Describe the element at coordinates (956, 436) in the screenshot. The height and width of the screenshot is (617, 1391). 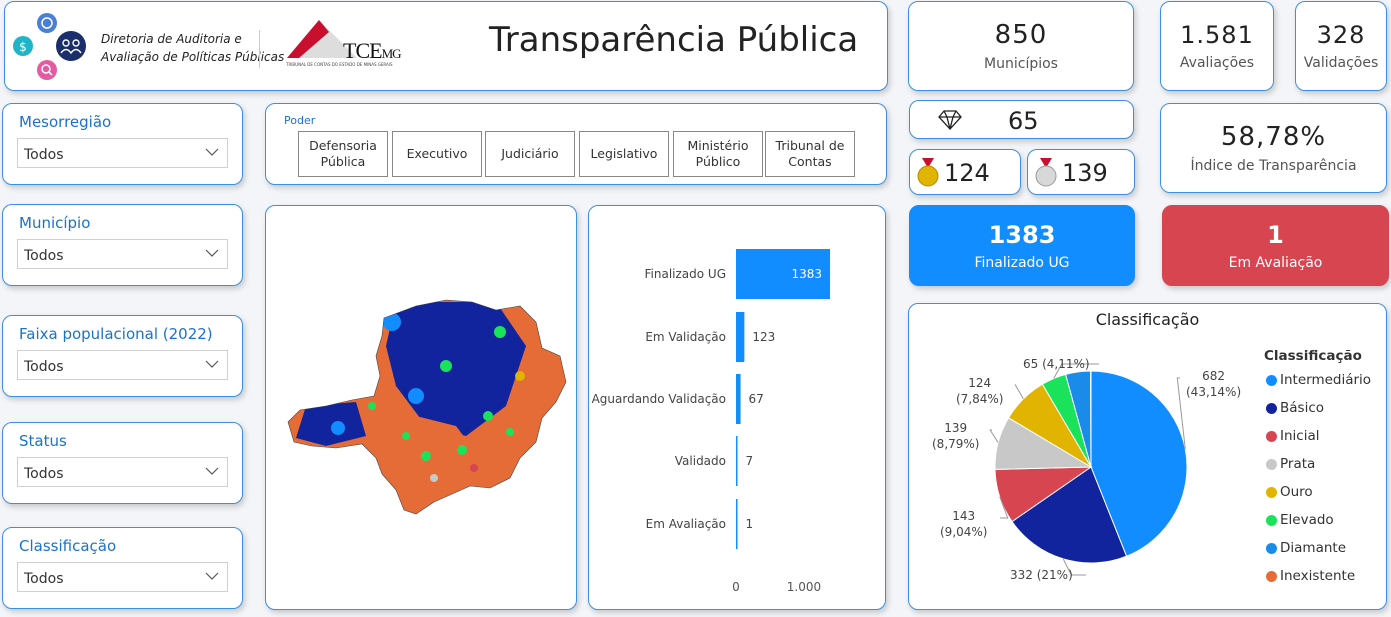
I see `pie-data-label: 139 (8,79%)` at that location.